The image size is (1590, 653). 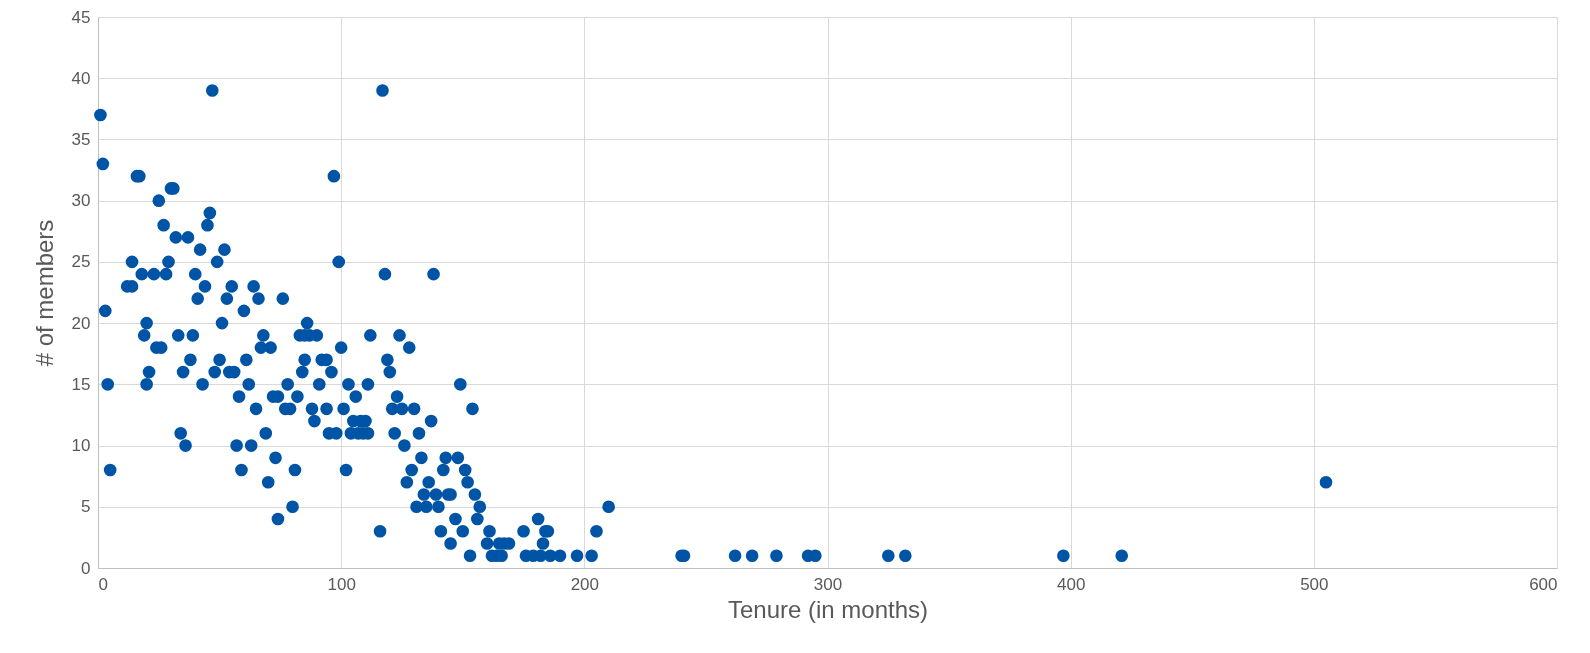 I want to click on y-tick-label: 40, so click(x=81, y=78).